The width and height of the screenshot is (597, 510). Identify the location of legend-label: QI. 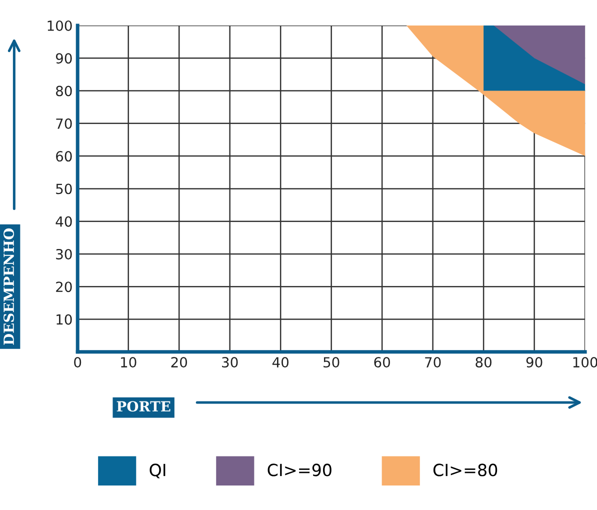
(158, 471).